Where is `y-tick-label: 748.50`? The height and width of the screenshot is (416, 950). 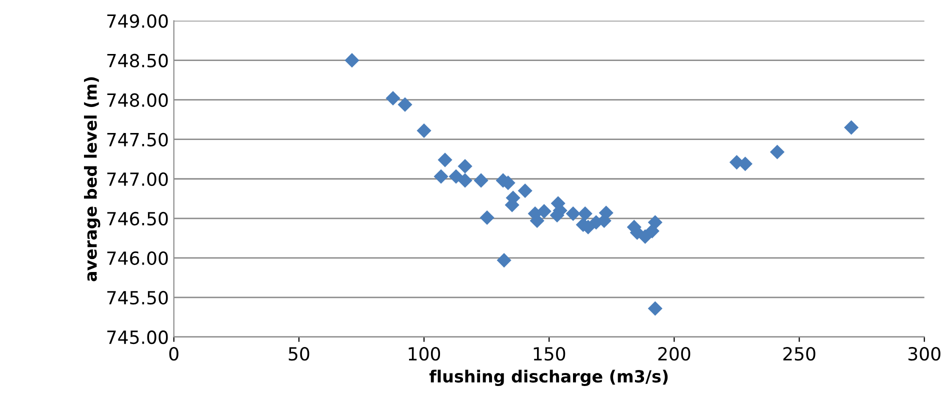
y-tick-label: 748.50 is located at coordinates (137, 61).